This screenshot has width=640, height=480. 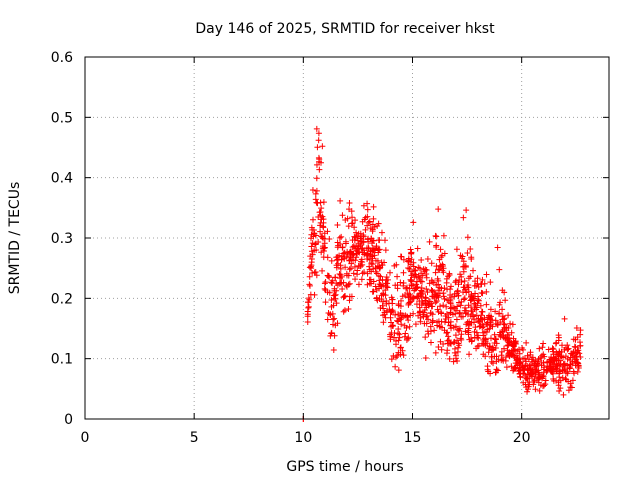 What do you see at coordinates (62, 239) in the screenshot?
I see `y-tick-label: 0.3` at bounding box center [62, 239].